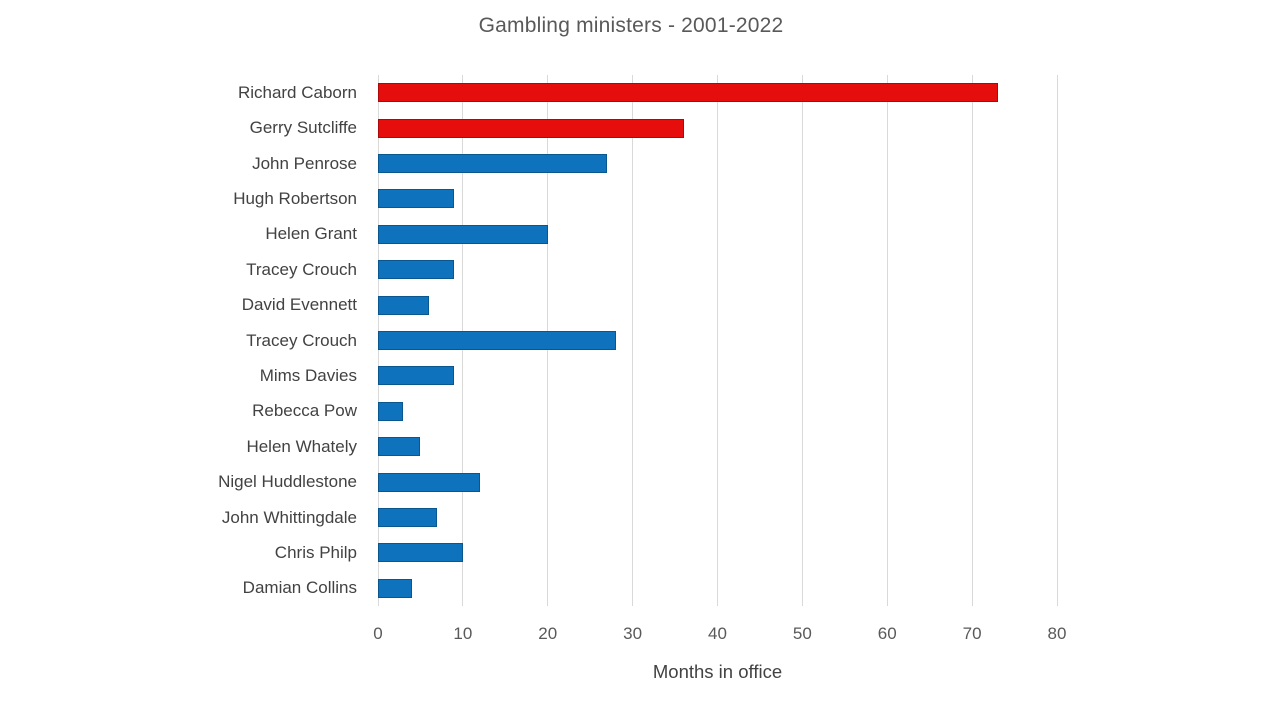  Describe the element at coordinates (463, 234) in the screenshot. I see `bar-helen-grant` at that location.